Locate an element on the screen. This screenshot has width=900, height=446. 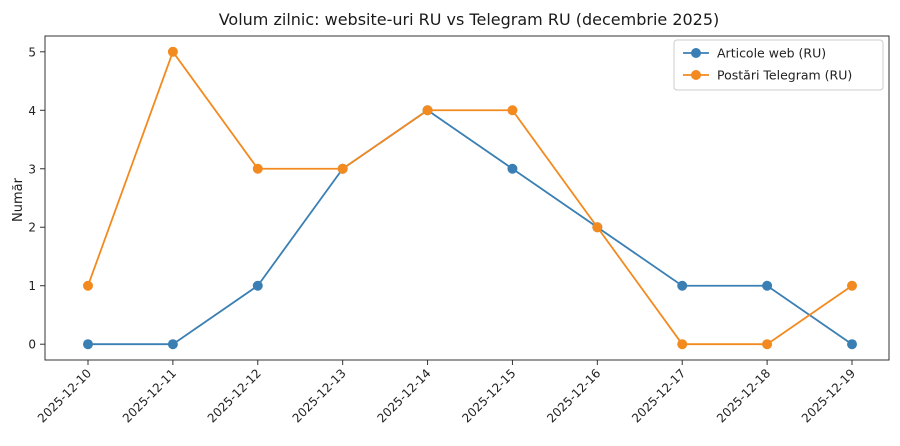
legend-box is located at coordinates (778, 65).